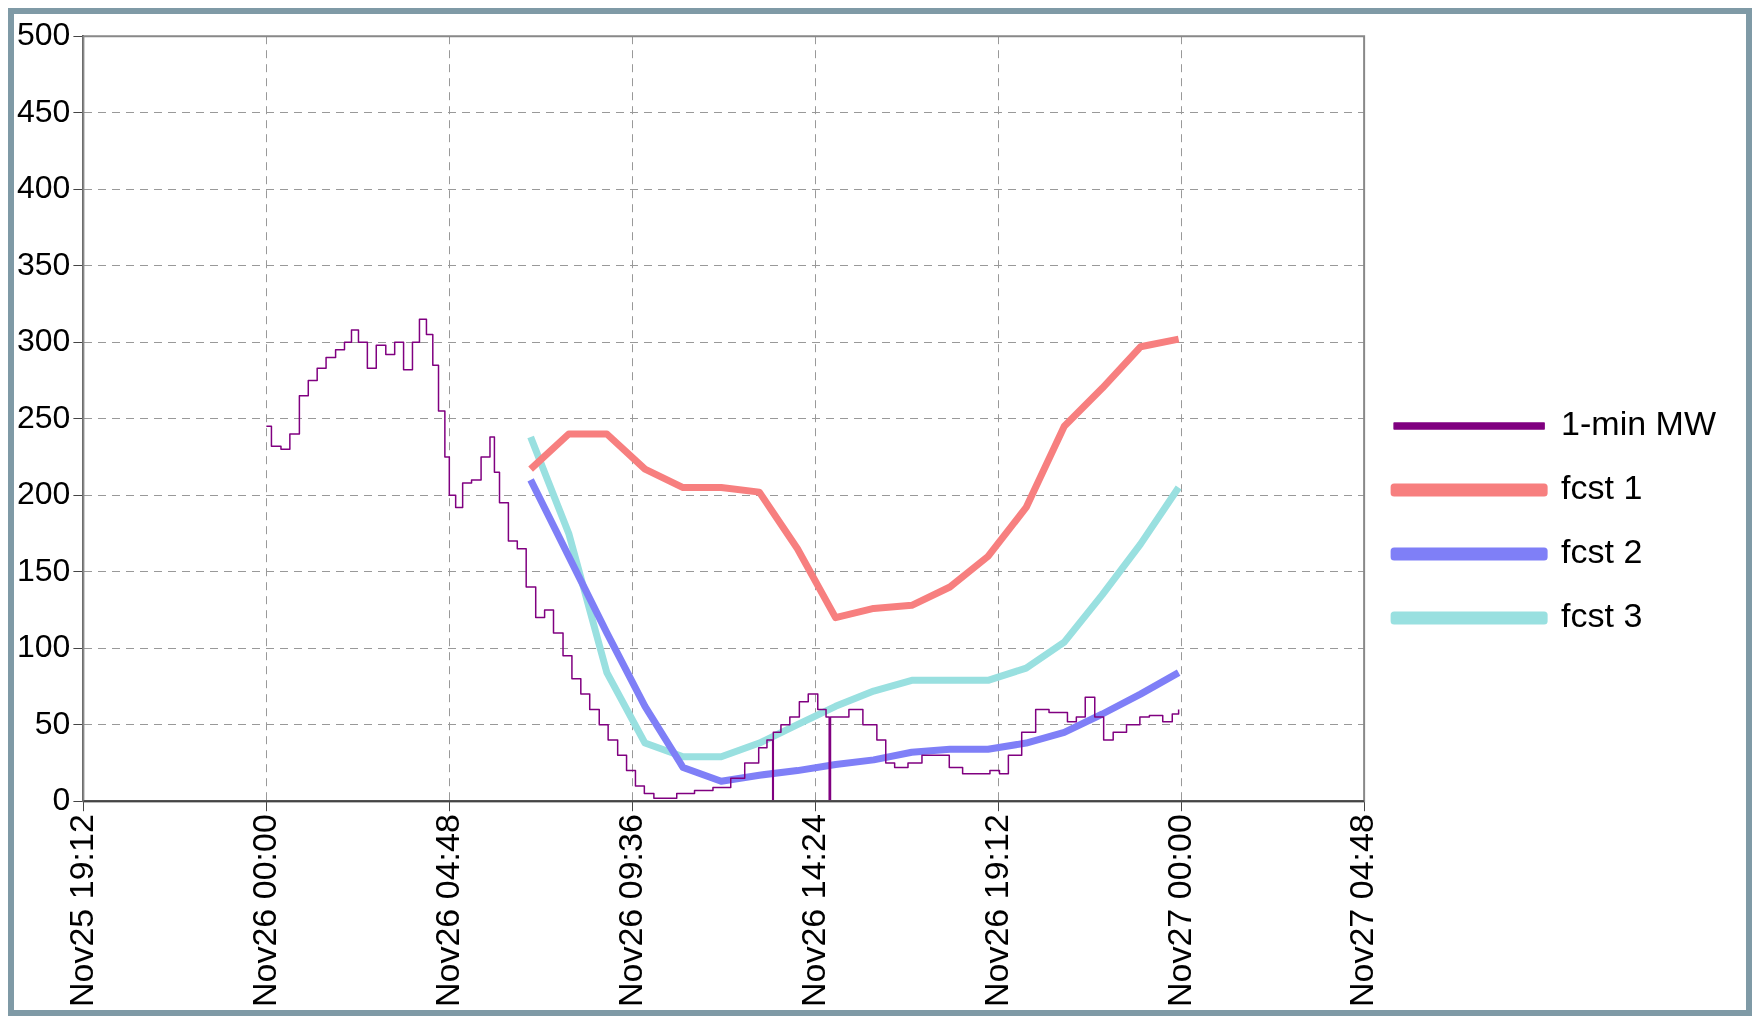  I want to click on x-tick-label: Nov26 04:48, so click(446, 910).